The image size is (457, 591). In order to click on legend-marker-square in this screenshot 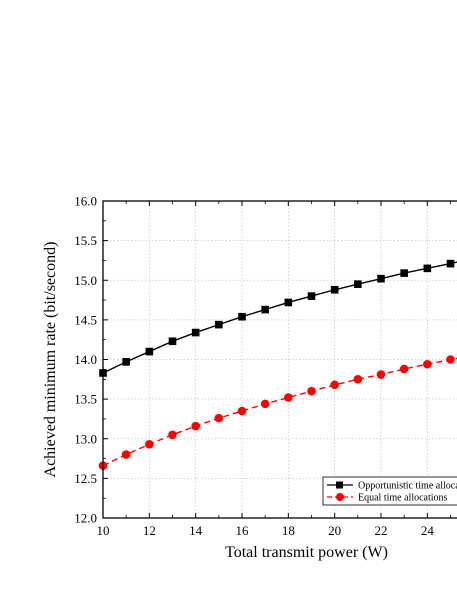, I will do `click(339, 485)`.